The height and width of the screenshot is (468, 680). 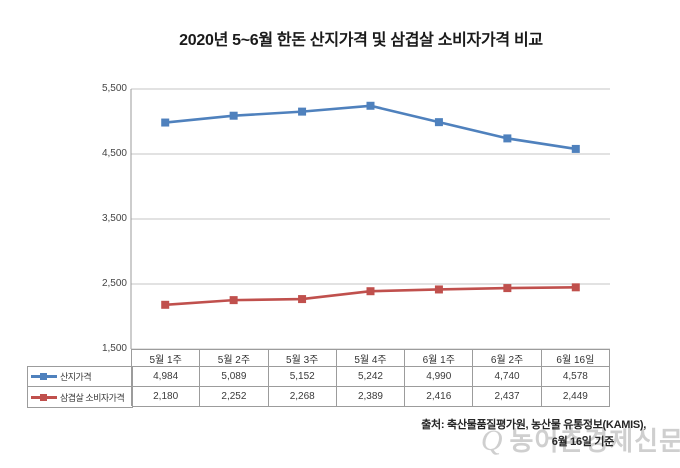 I want to click on y-axis-label: 2,500, so click(x=114, y=283).